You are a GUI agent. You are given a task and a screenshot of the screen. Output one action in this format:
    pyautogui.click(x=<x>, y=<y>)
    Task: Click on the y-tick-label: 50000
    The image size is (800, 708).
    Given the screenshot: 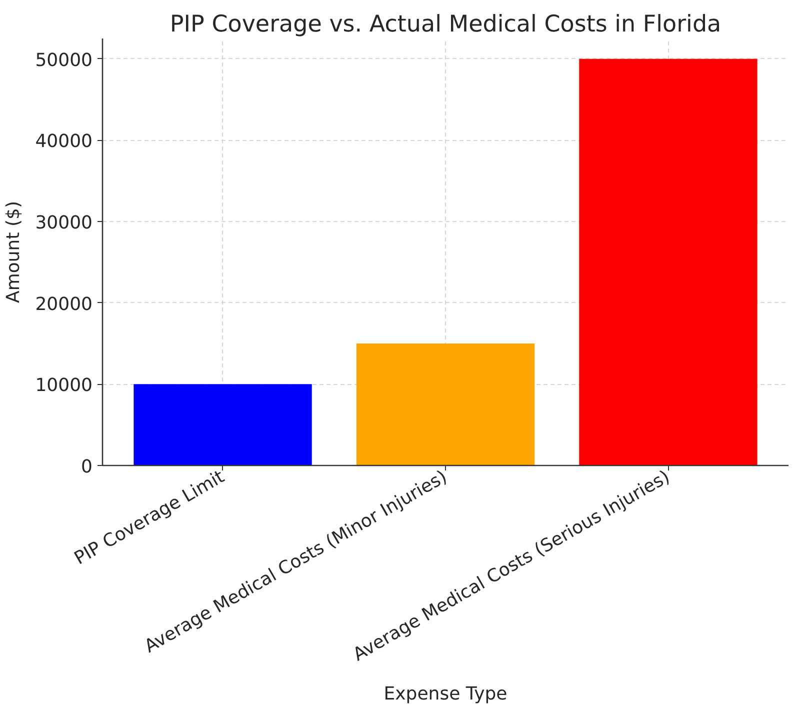 What is the action you would take?
    pyautogui.click(x=64, y=60)
    